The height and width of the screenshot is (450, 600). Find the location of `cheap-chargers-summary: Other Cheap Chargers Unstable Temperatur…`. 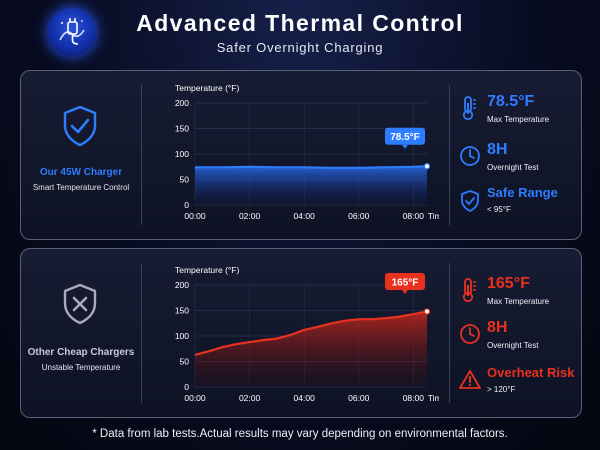

cheap-chargers-summary: Other Cheap Chargers Unstable Temperatur… is located at coordinates (81, 333).